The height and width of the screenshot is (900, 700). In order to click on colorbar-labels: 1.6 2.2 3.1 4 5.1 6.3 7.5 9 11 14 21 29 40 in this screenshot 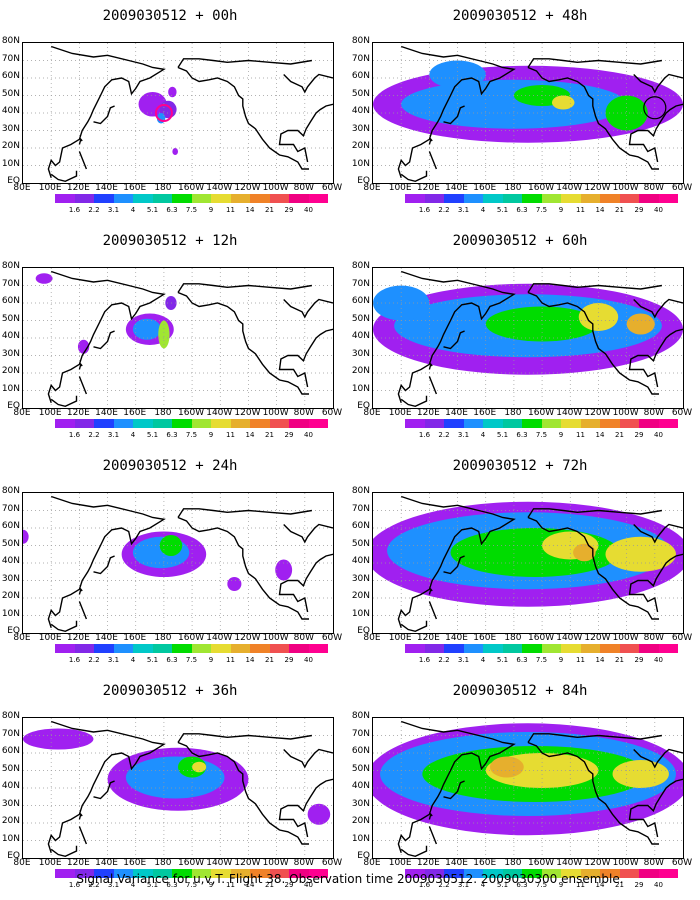, I will do `click(190, 885)`.